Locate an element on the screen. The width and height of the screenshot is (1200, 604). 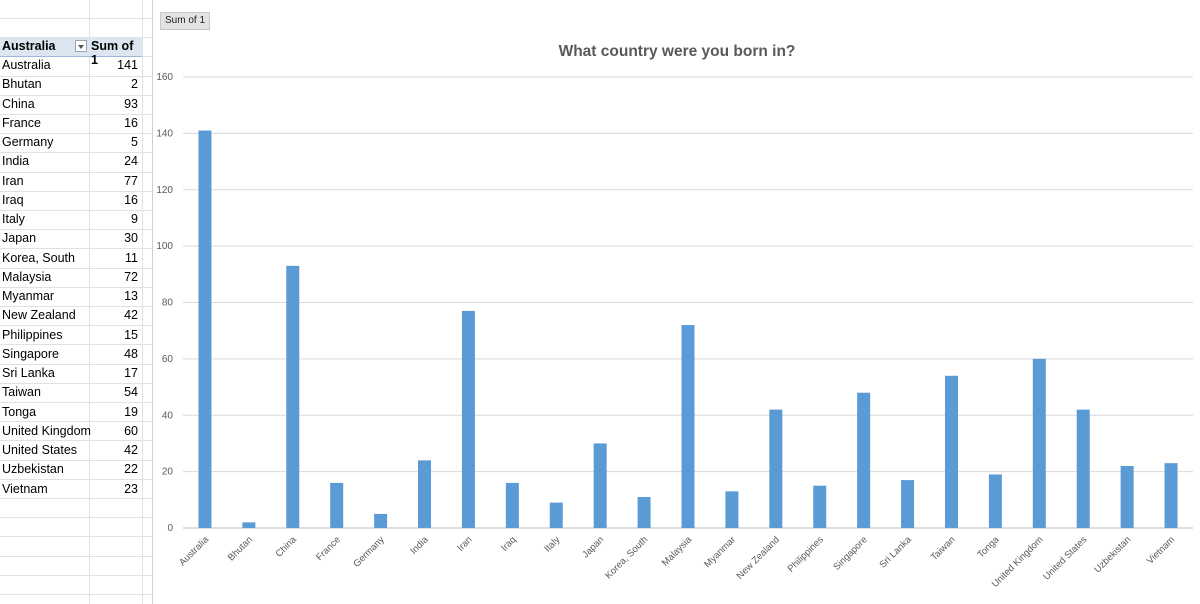
pivot-row: India 24 is located at coordinates (71, 161).